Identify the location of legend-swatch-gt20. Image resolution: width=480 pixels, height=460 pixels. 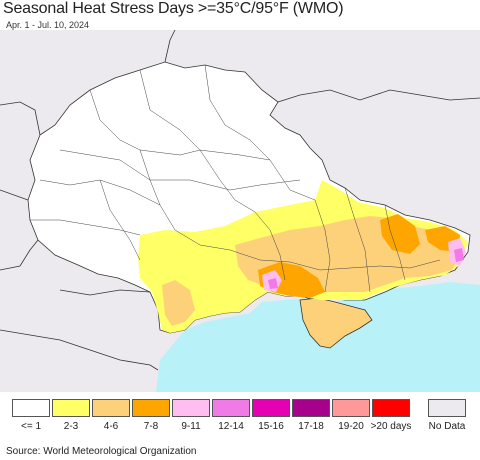
(391, 408).